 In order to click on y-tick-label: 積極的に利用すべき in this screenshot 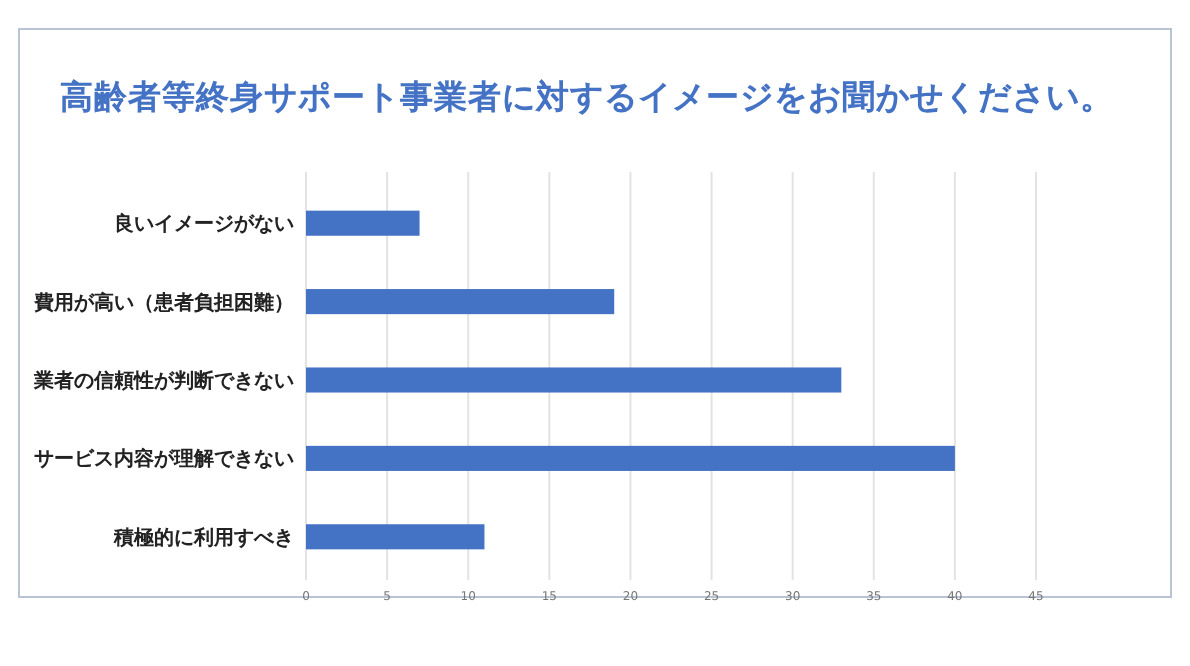, I will do `click(203, 537)`.